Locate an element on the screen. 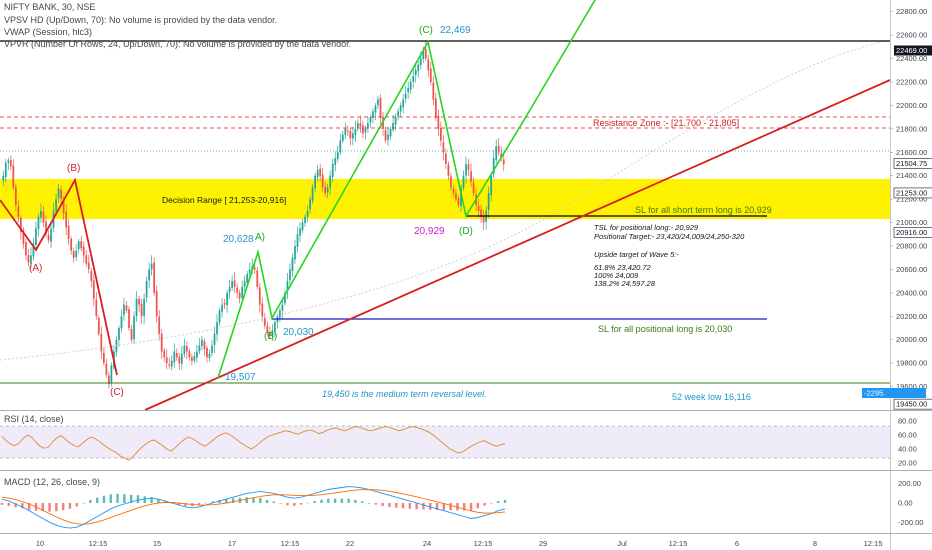  decision-range-label: Decision Range [ 21,253-20,916] is located at coordinates (224, 200).